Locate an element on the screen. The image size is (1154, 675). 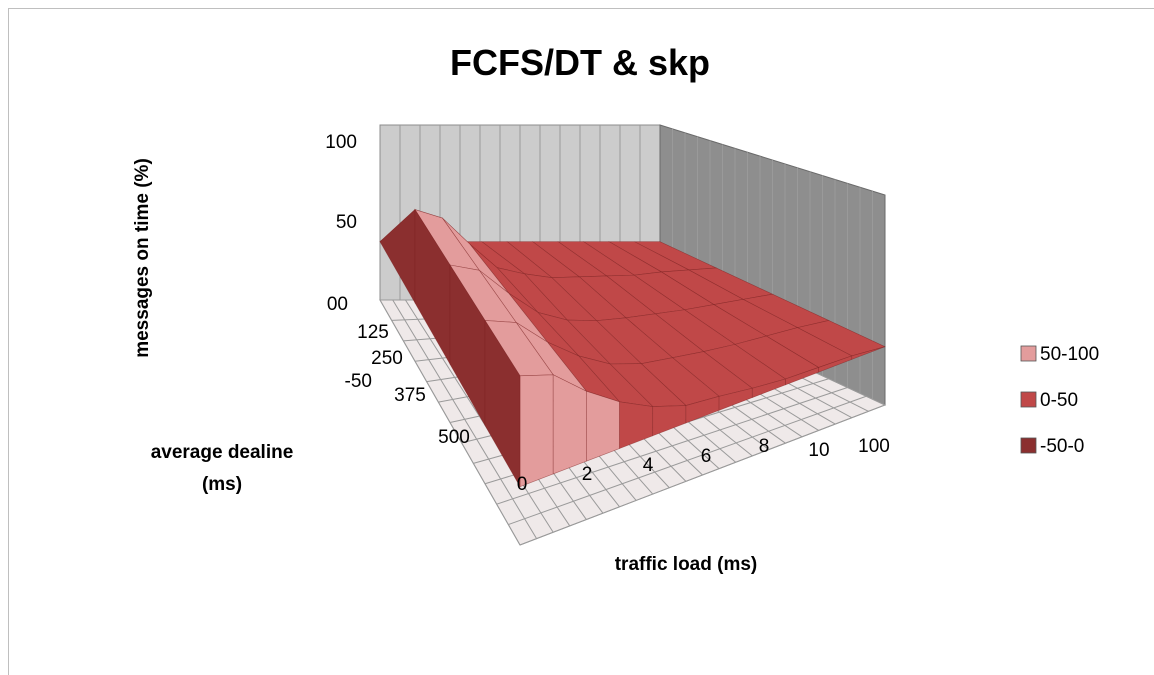
z-tick-label: 00 is located at coordinates (337, 304).